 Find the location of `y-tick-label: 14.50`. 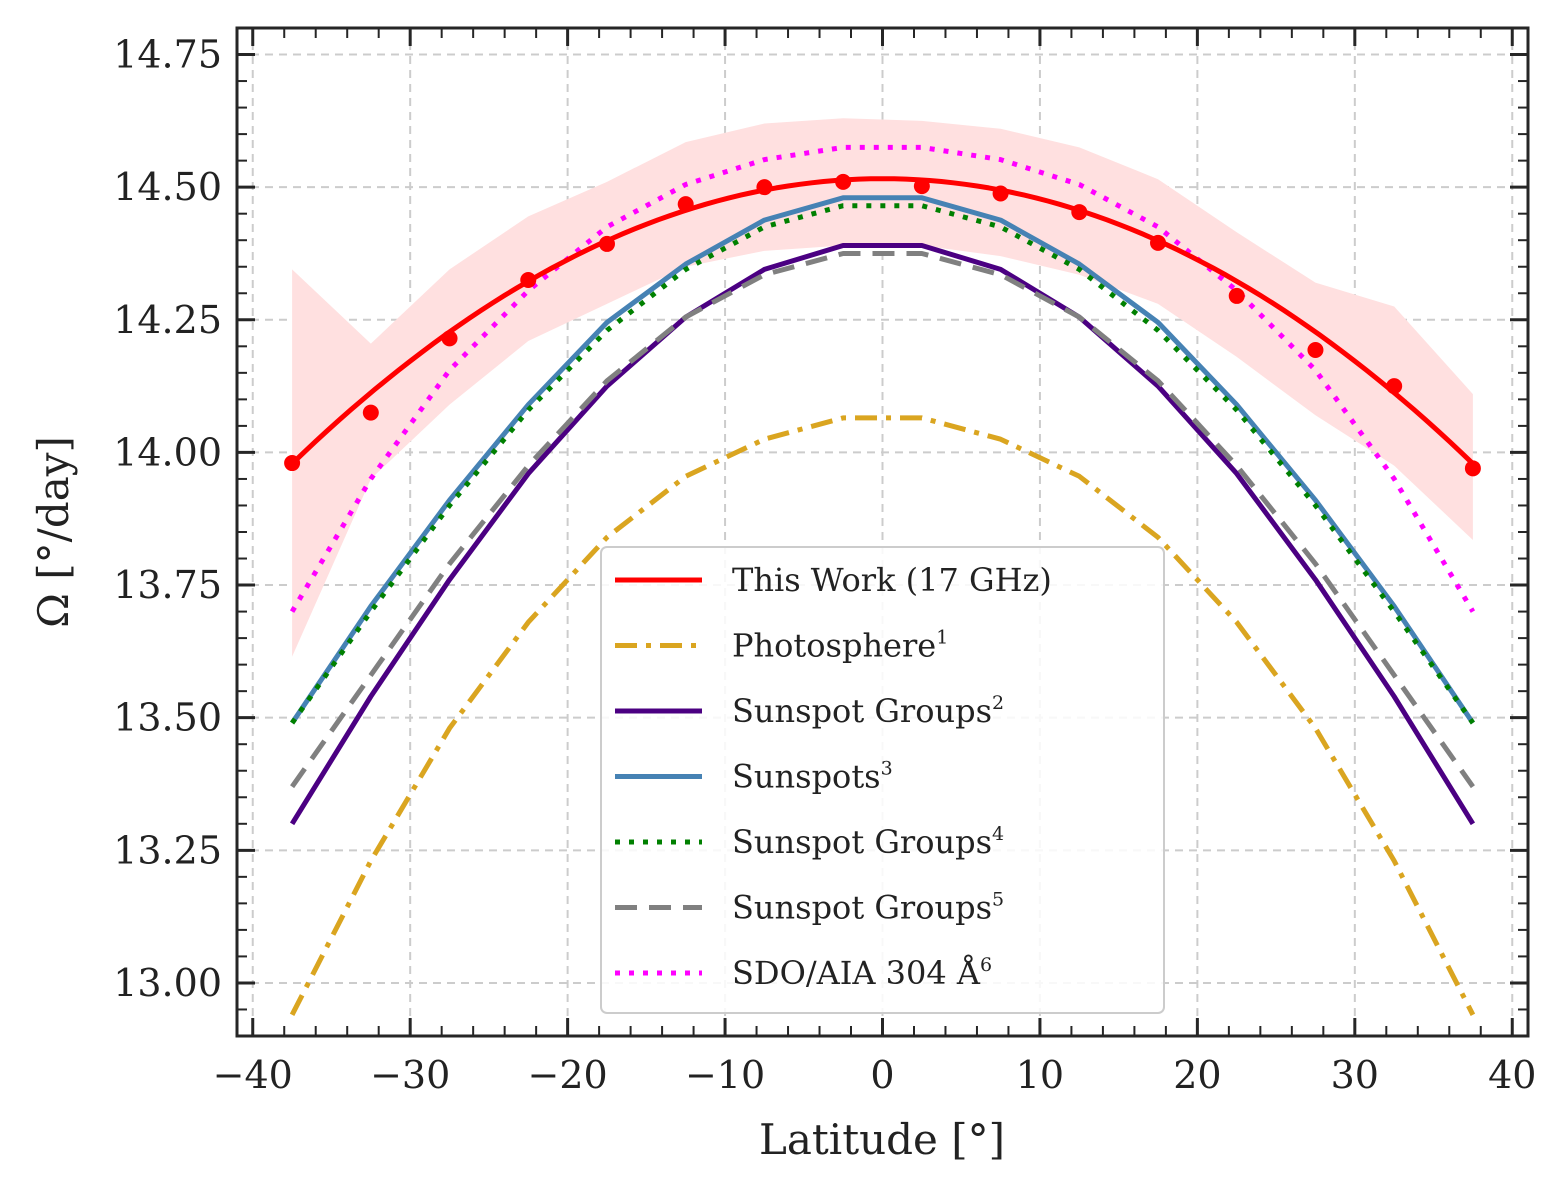

y-tick-label: 14.50 is located at coordinates (167, 187).